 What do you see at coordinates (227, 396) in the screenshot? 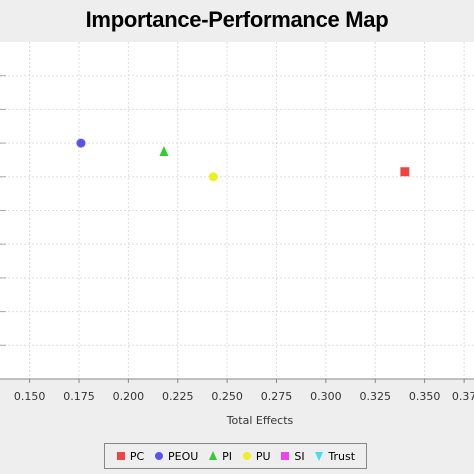
I see `x-tick-label: 0.250` at bounding box center [227, 396].